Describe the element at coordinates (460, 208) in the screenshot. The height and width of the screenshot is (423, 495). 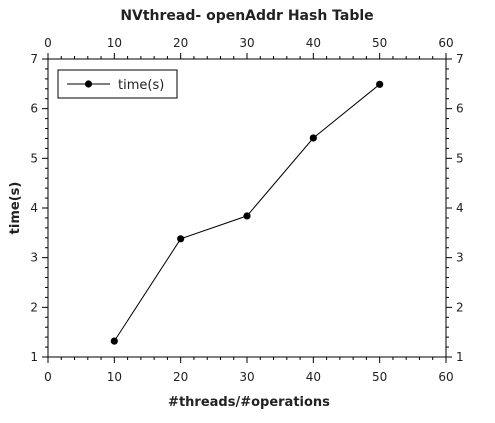
I see `y-tick-label-right: 4` at that location.